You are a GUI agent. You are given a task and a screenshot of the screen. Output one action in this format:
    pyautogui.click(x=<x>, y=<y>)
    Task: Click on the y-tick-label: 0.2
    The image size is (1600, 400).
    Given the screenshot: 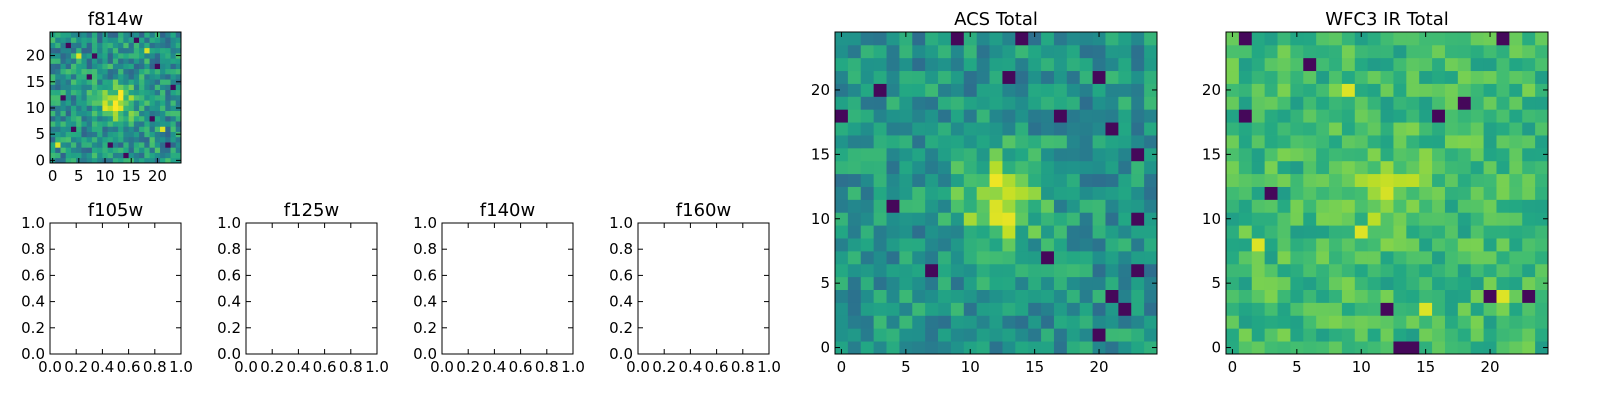 What is the action you would take?
    pyautogui.click(x=33, y=328)
    